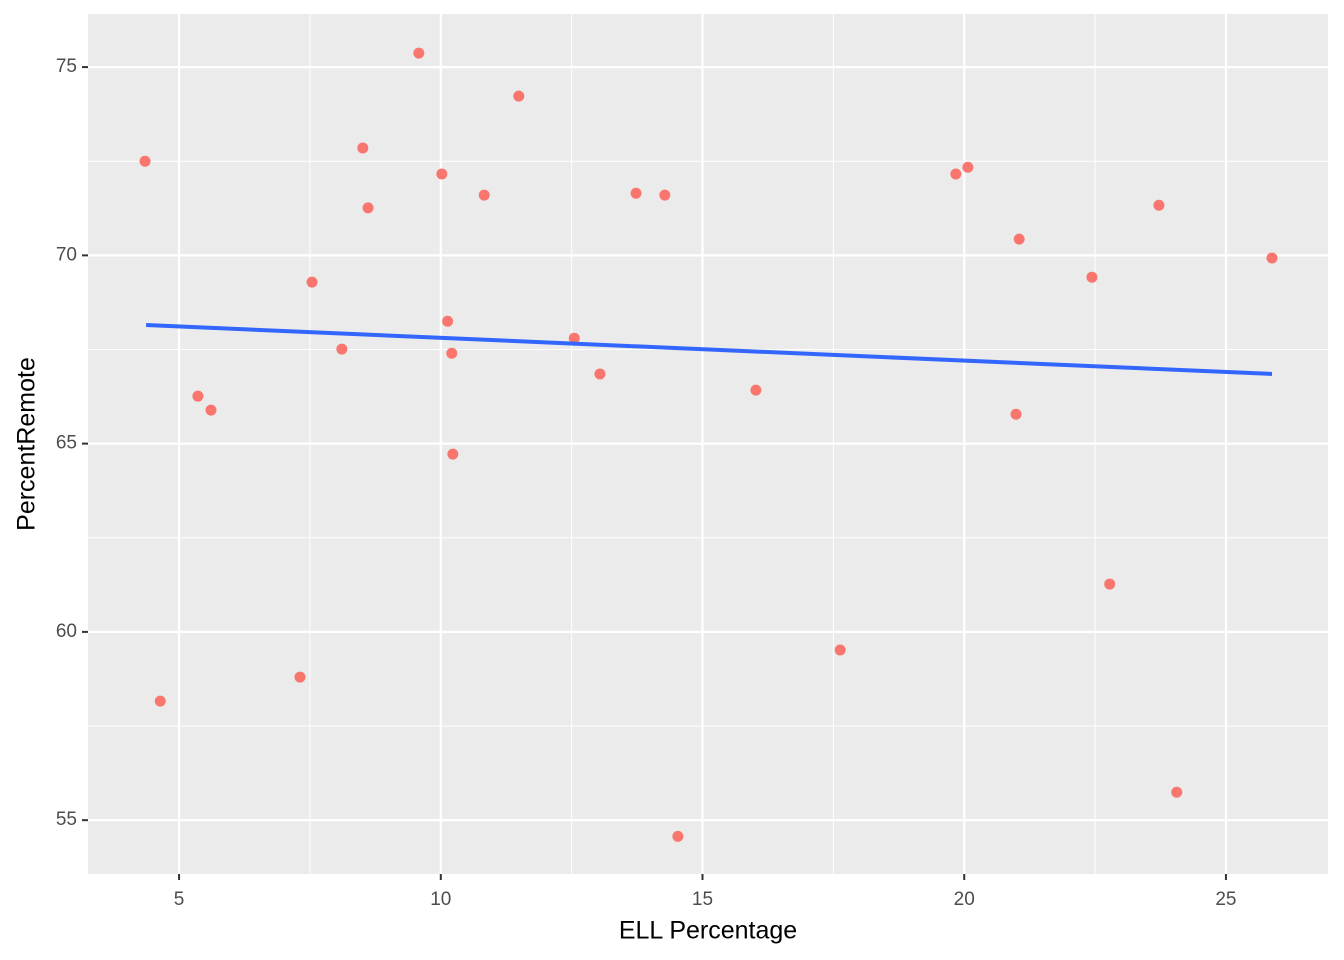  Describe the element at coordinates (66, 254) in the screenshot. I see `y-tick-label: 70` at that location.